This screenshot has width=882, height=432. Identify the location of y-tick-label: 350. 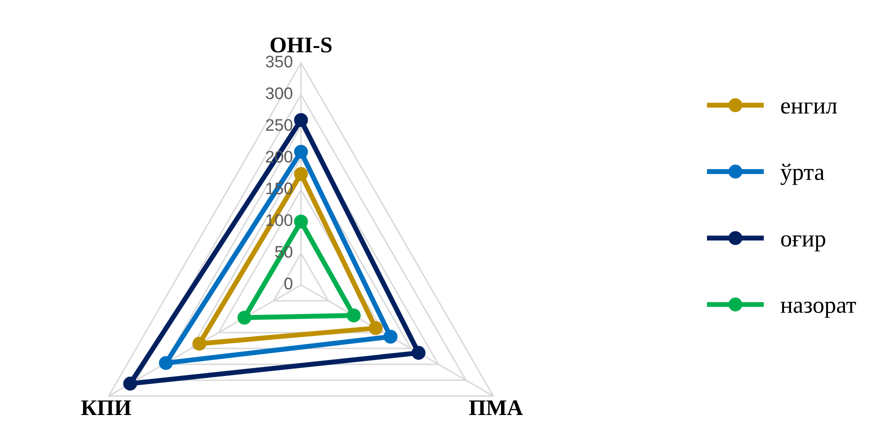
(279, 62).